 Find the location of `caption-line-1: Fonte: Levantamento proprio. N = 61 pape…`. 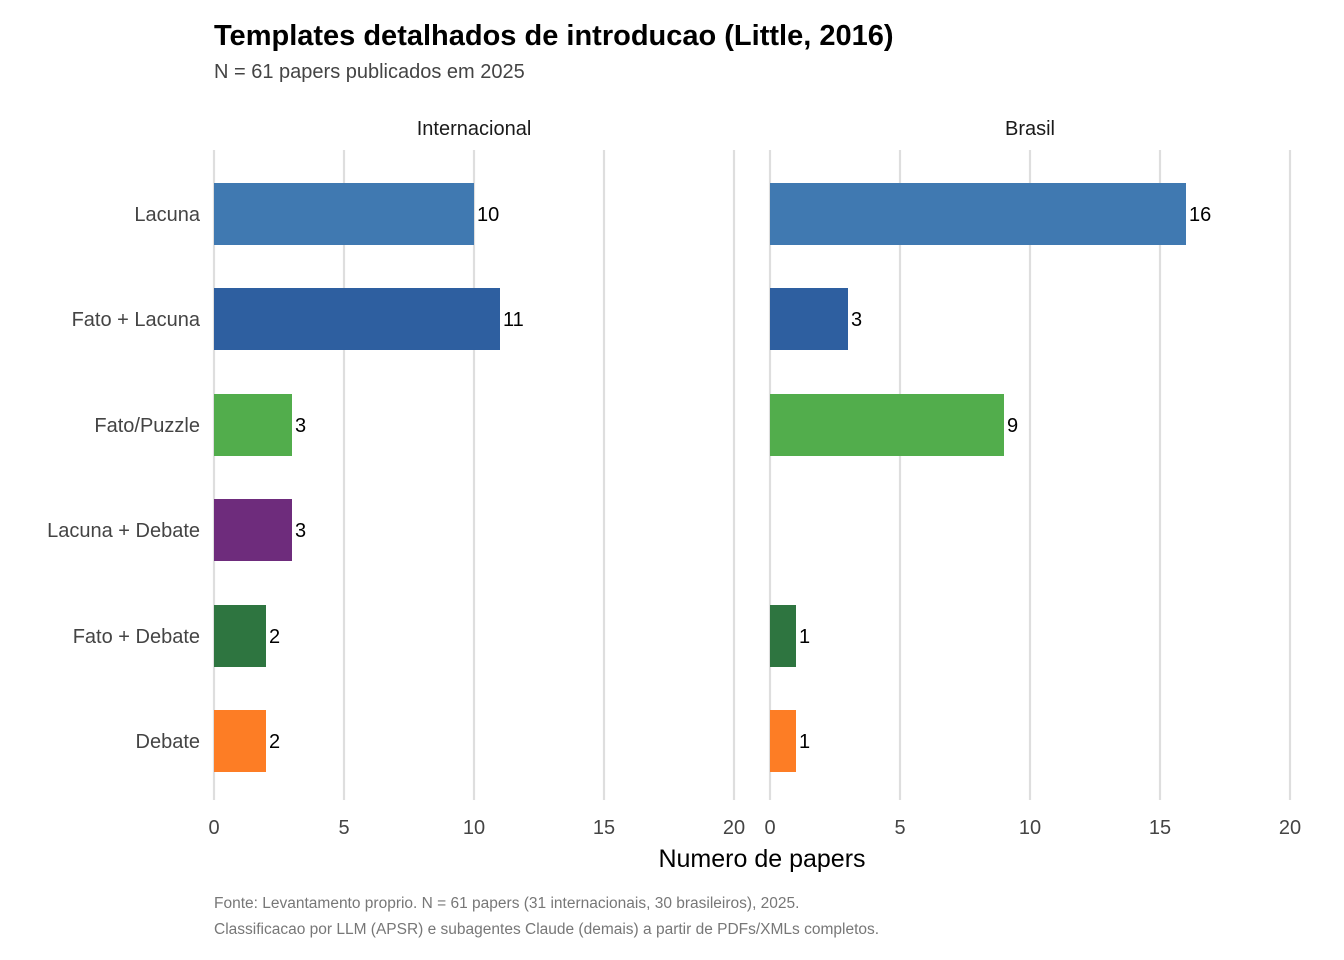

caption-line-1: Fonte: Levantamento proprio. N = 61 pape… is located at coordinates (506, 903).